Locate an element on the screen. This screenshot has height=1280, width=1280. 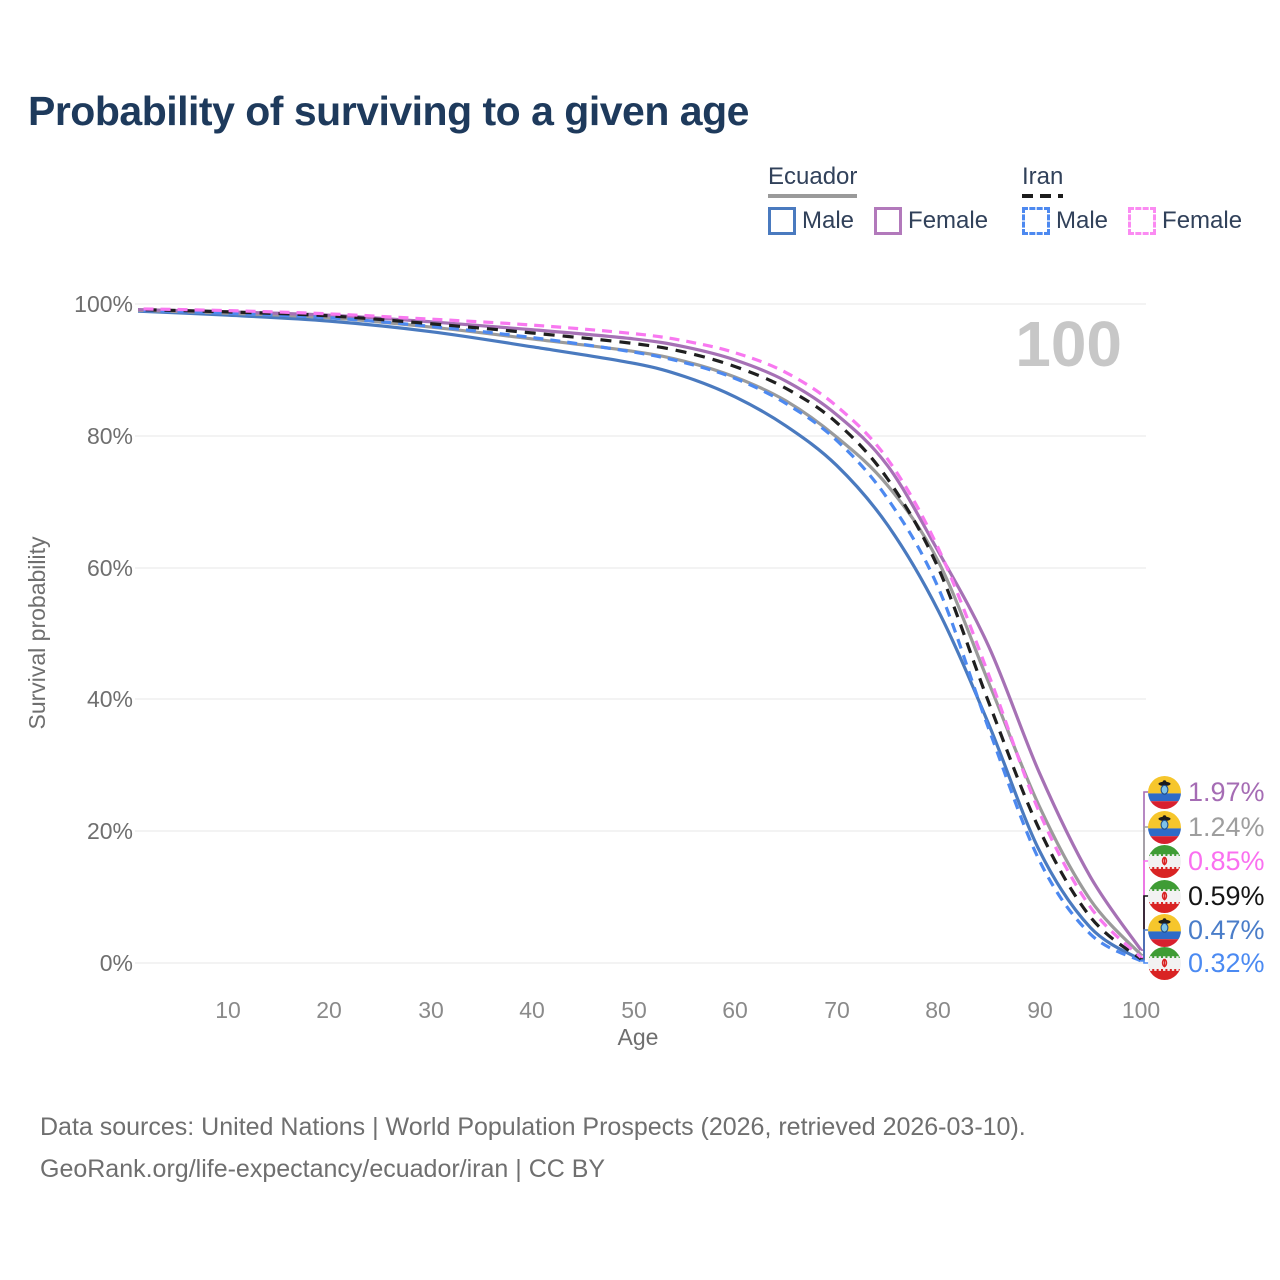
legend-iran-dashed-line-sample is located at coordinates (1043, 196).